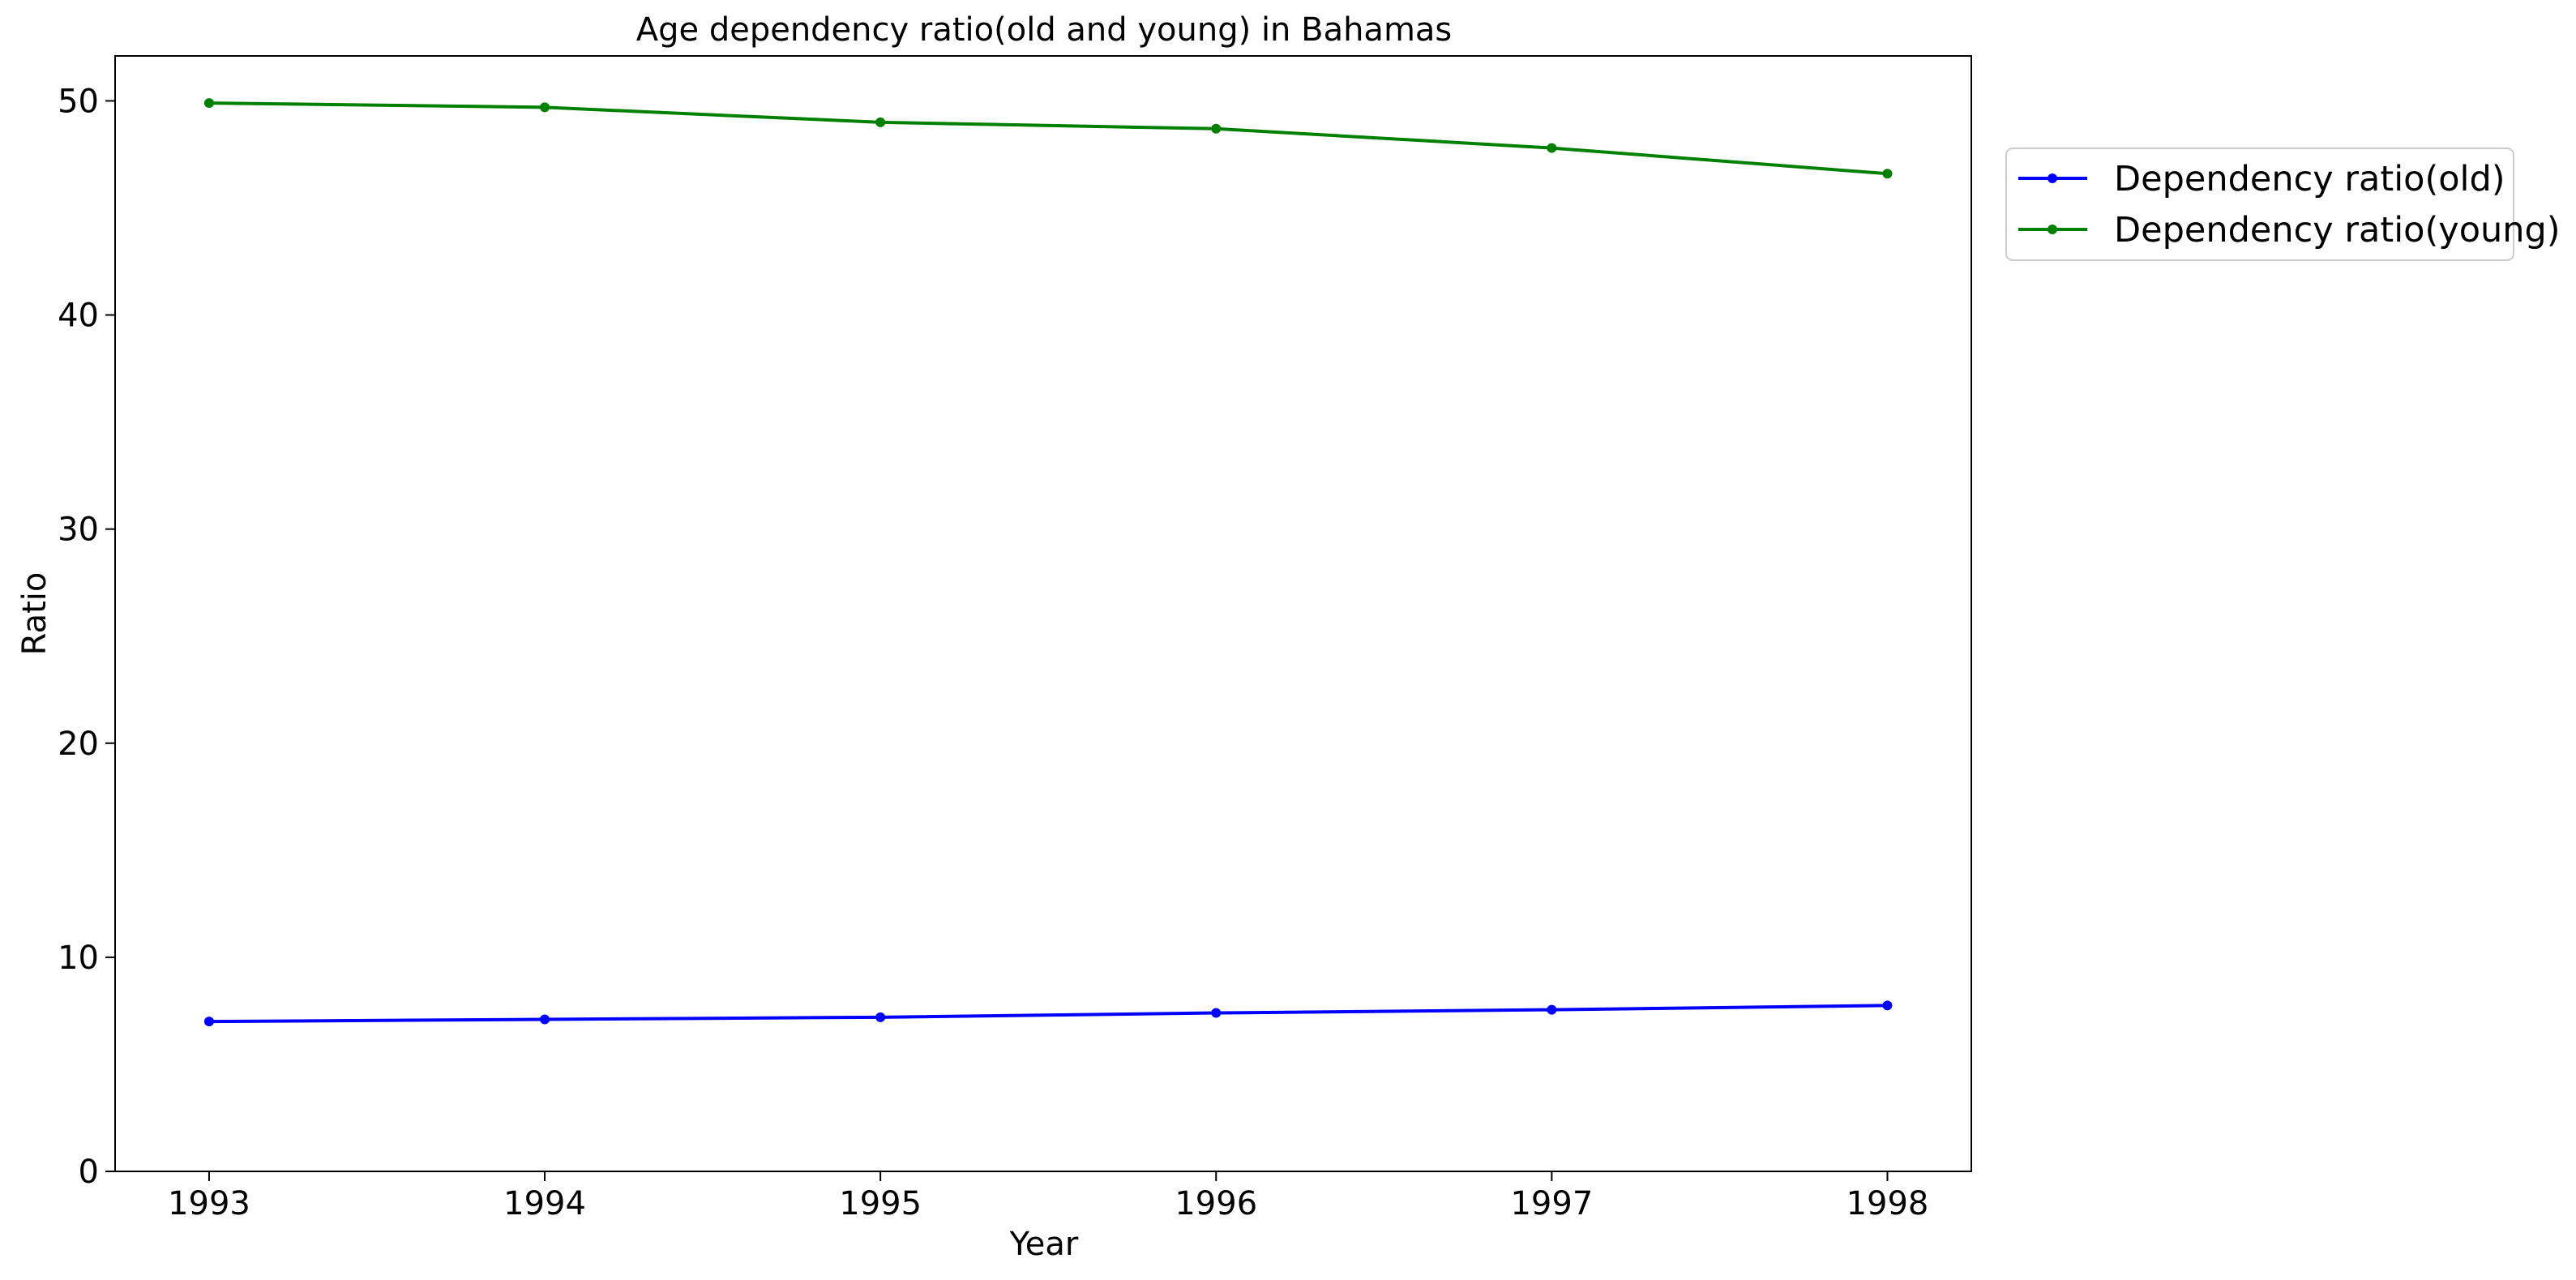  I want to click on x-tick-label: 1995, so click(880, 1203).